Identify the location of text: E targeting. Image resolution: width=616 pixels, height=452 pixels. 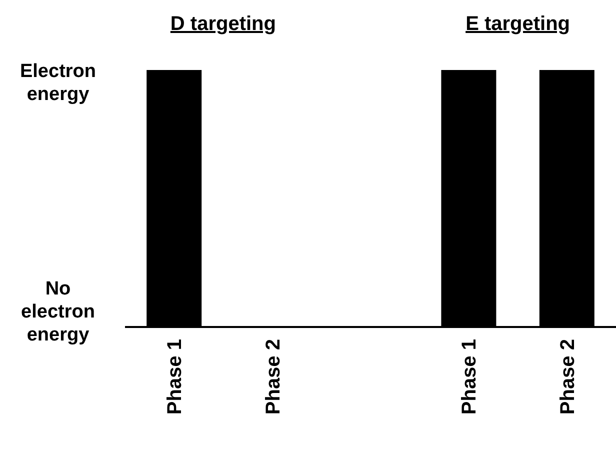
(518, 24).